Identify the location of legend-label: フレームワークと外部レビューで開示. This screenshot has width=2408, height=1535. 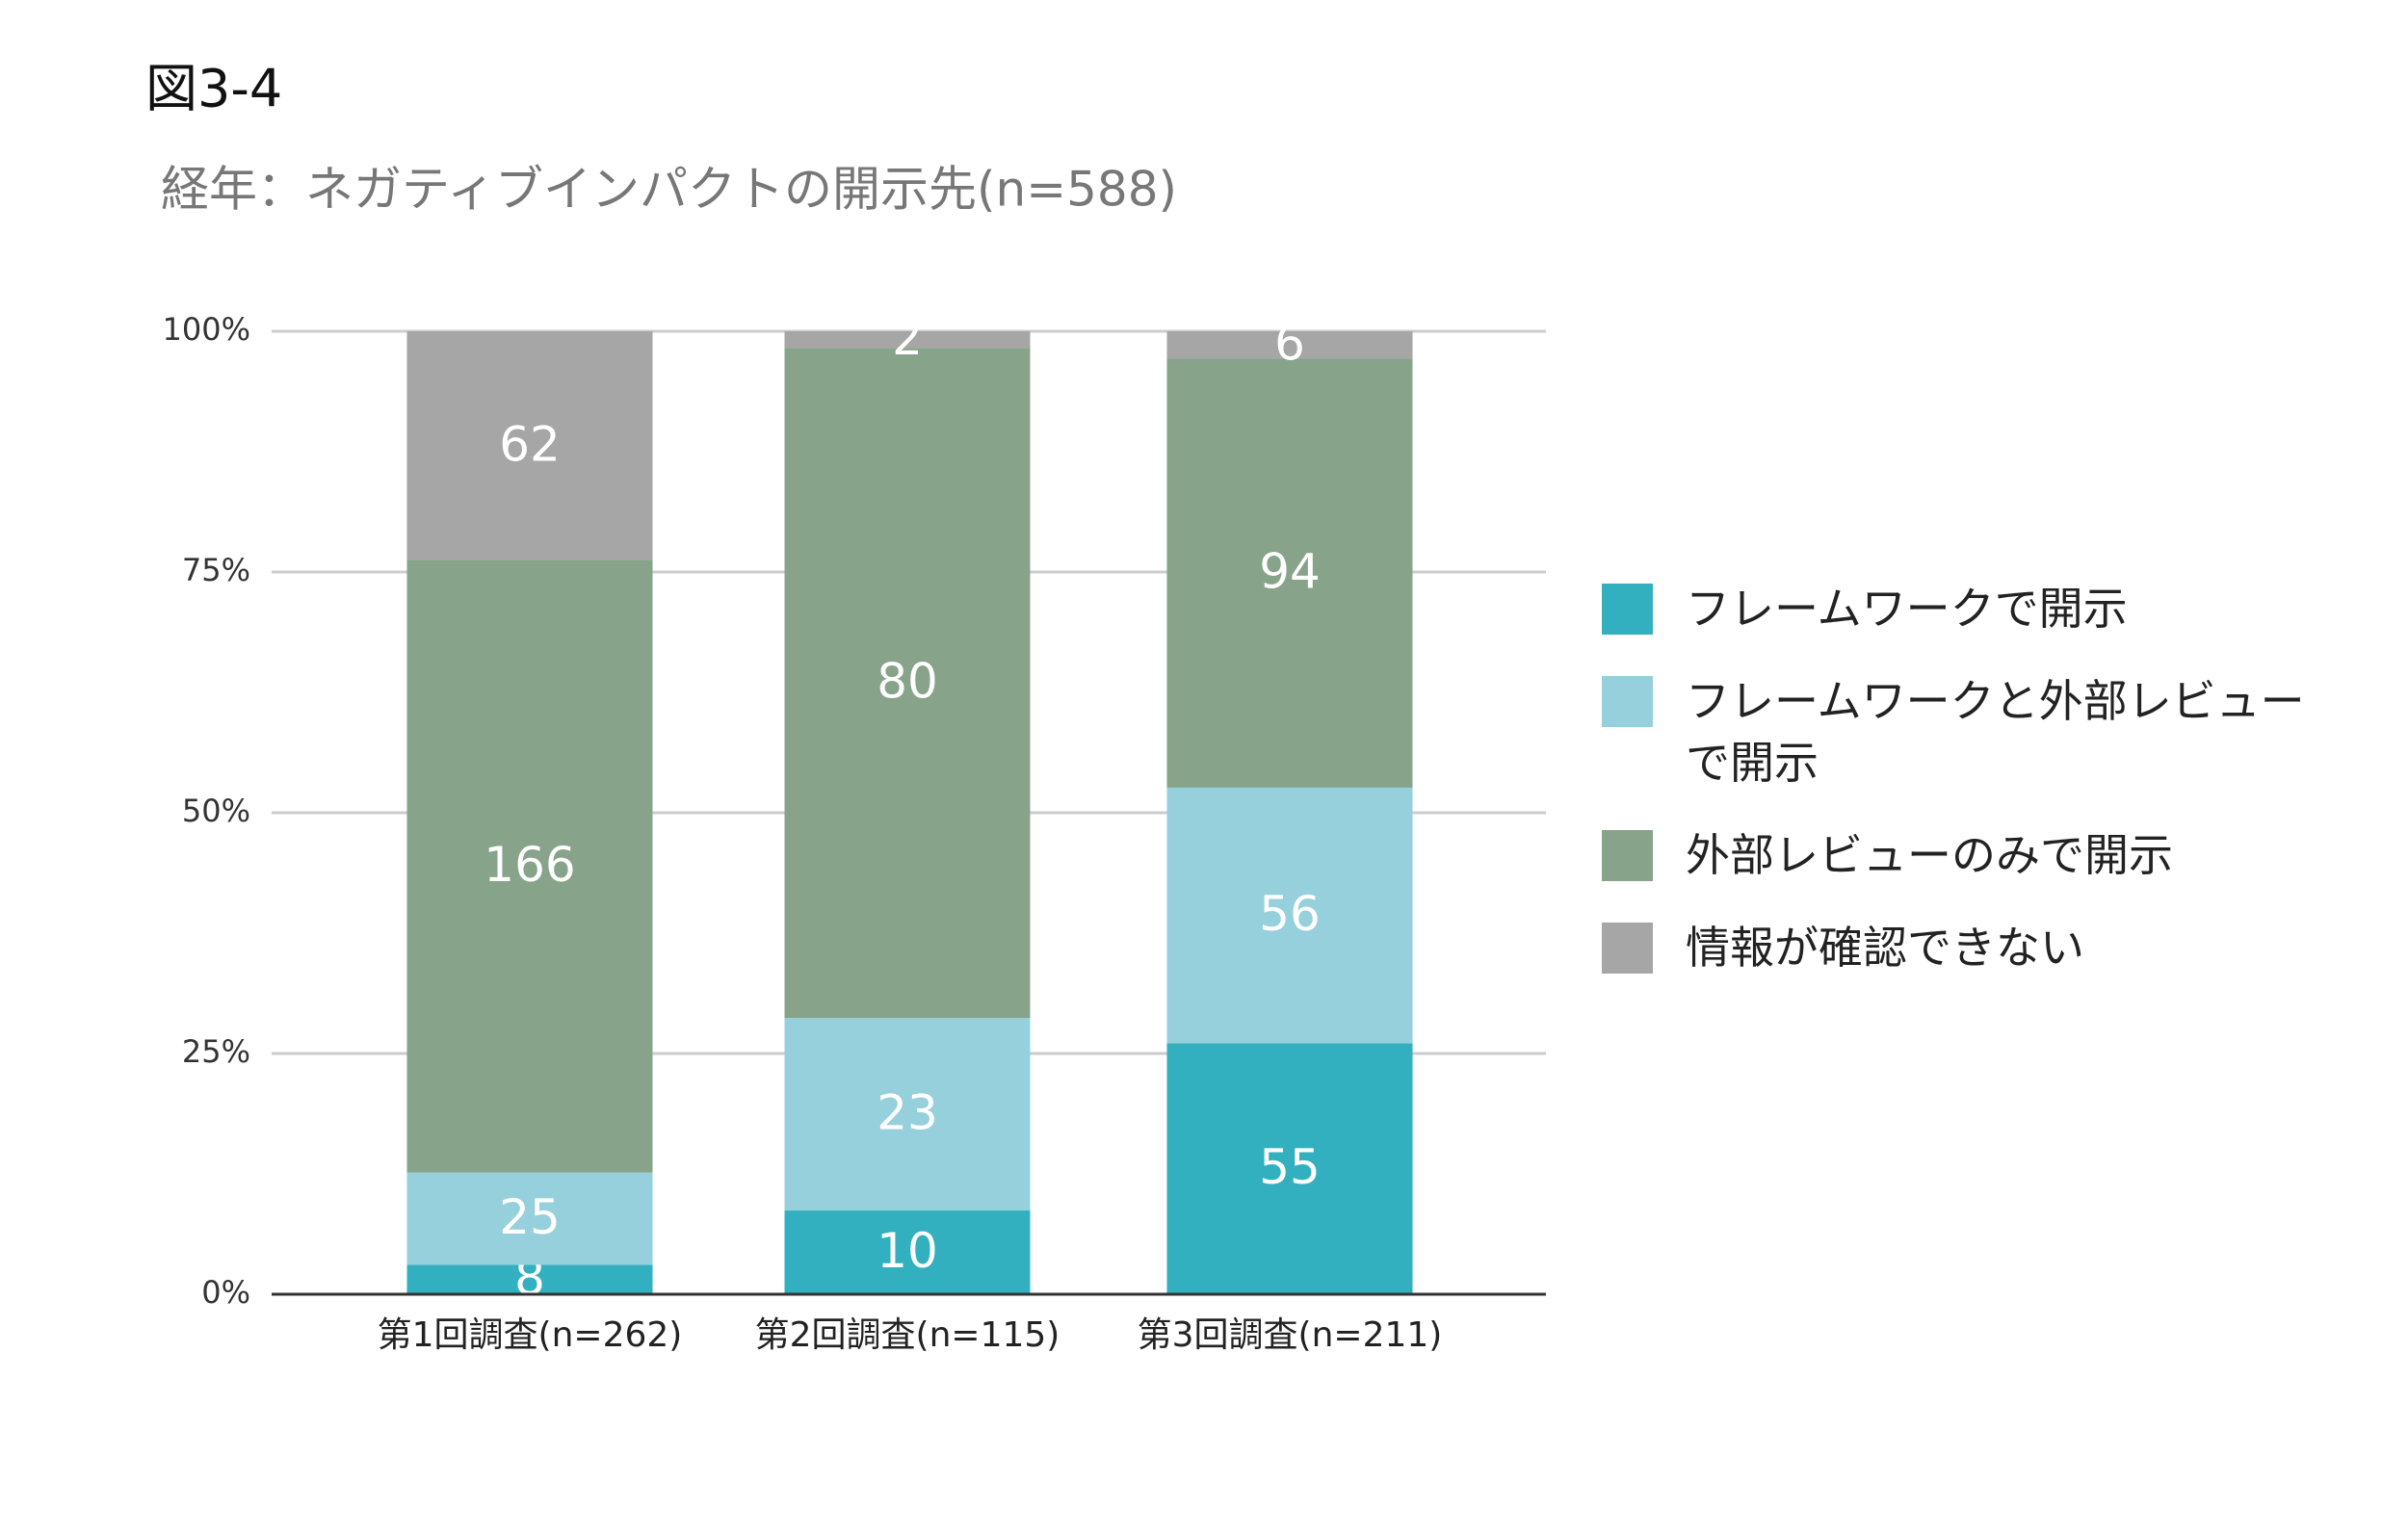
(1995, 732).